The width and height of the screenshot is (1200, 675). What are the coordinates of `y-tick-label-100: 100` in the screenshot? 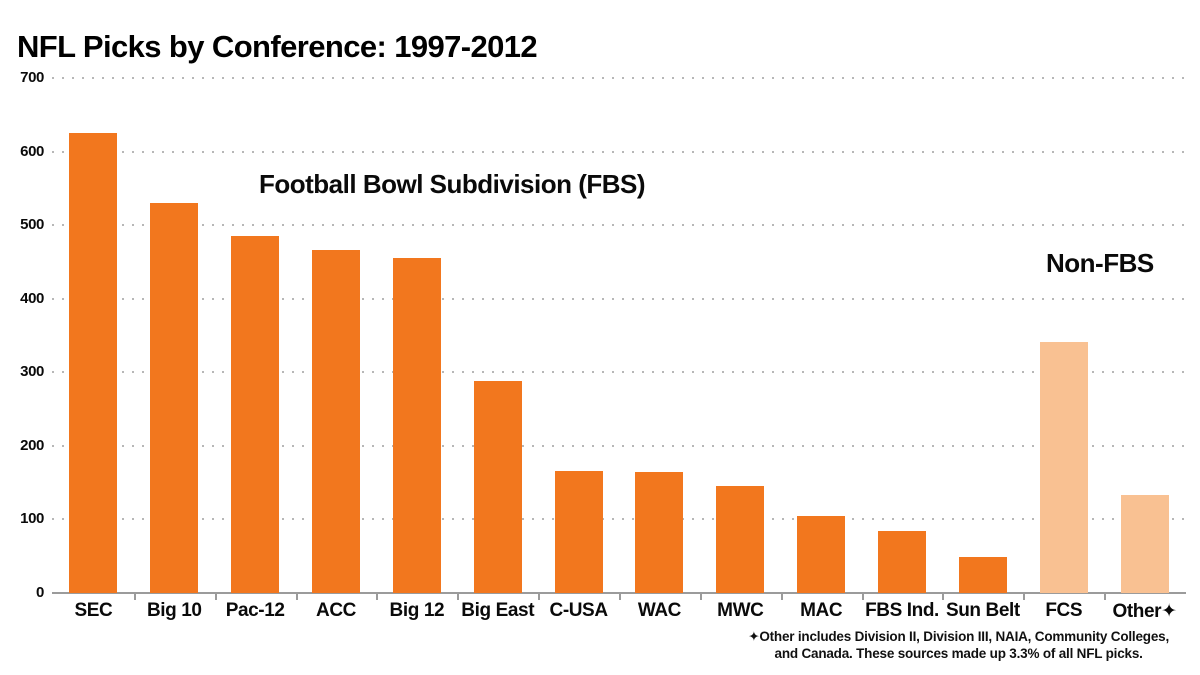 It's located at (32, 519).